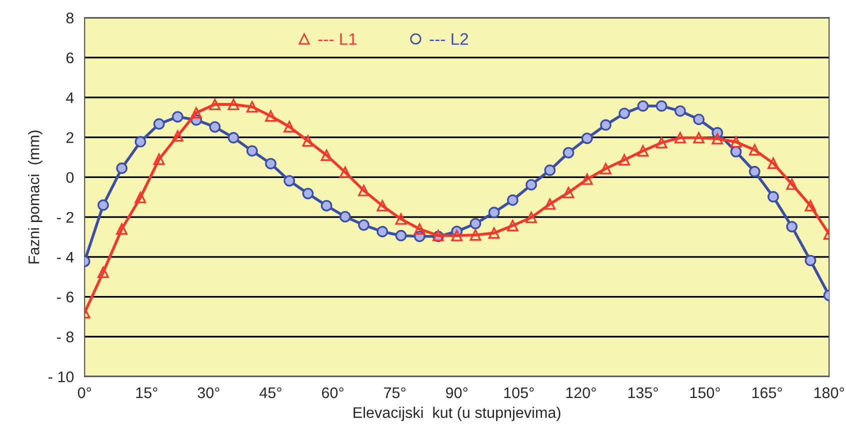 The height and width of the screenshot is (443, 846). I want to click on x-tick-label: 45°, so click(271, 392).